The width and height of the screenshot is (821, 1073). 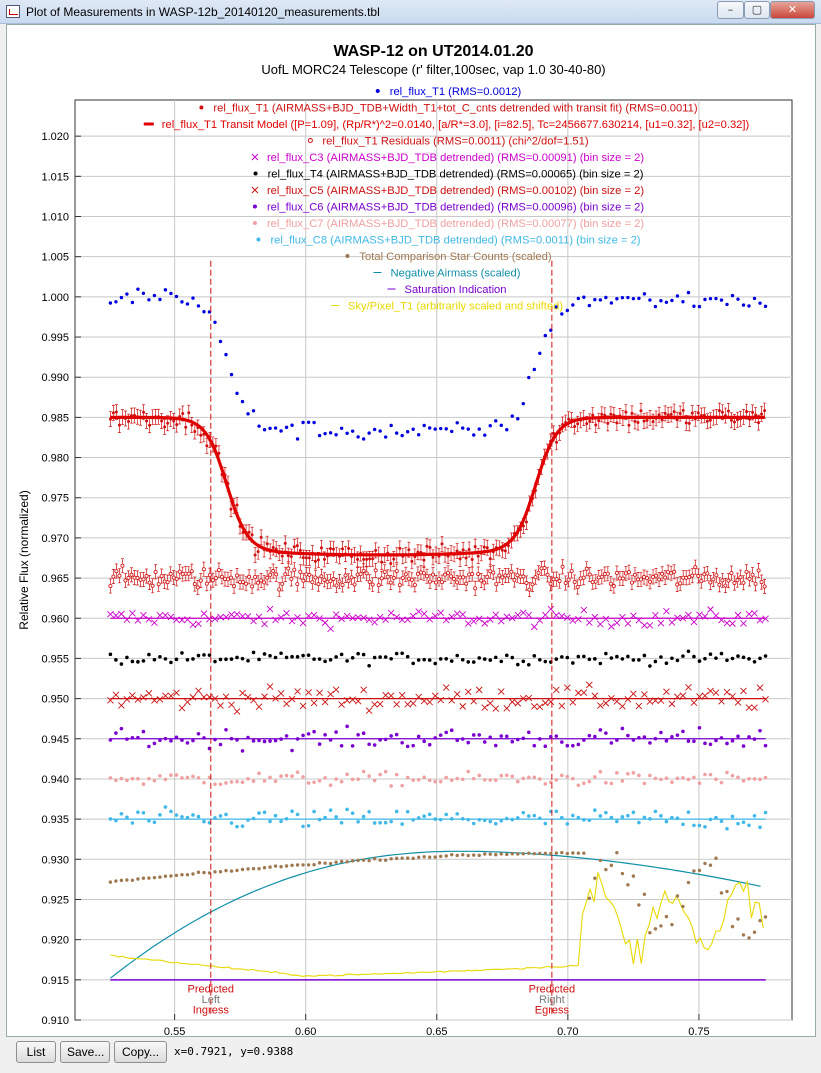 I want to click on close-button: ✕, so click(x=792, y=10).